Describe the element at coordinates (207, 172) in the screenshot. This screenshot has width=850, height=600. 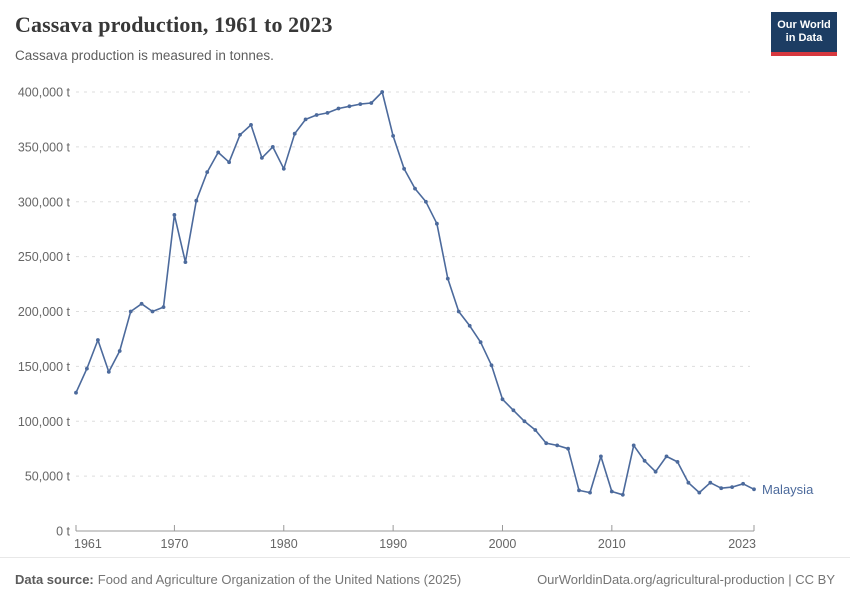
I see `data-point-1973` at that location.